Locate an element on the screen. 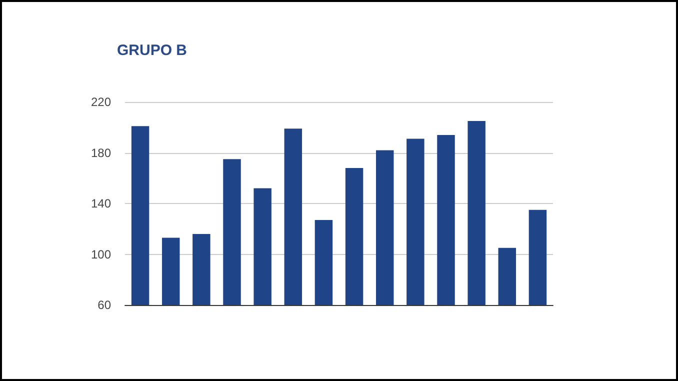 This screenshot has width=678, height=381. chart-title: GRUPO B is located at coordinates (152, 50).